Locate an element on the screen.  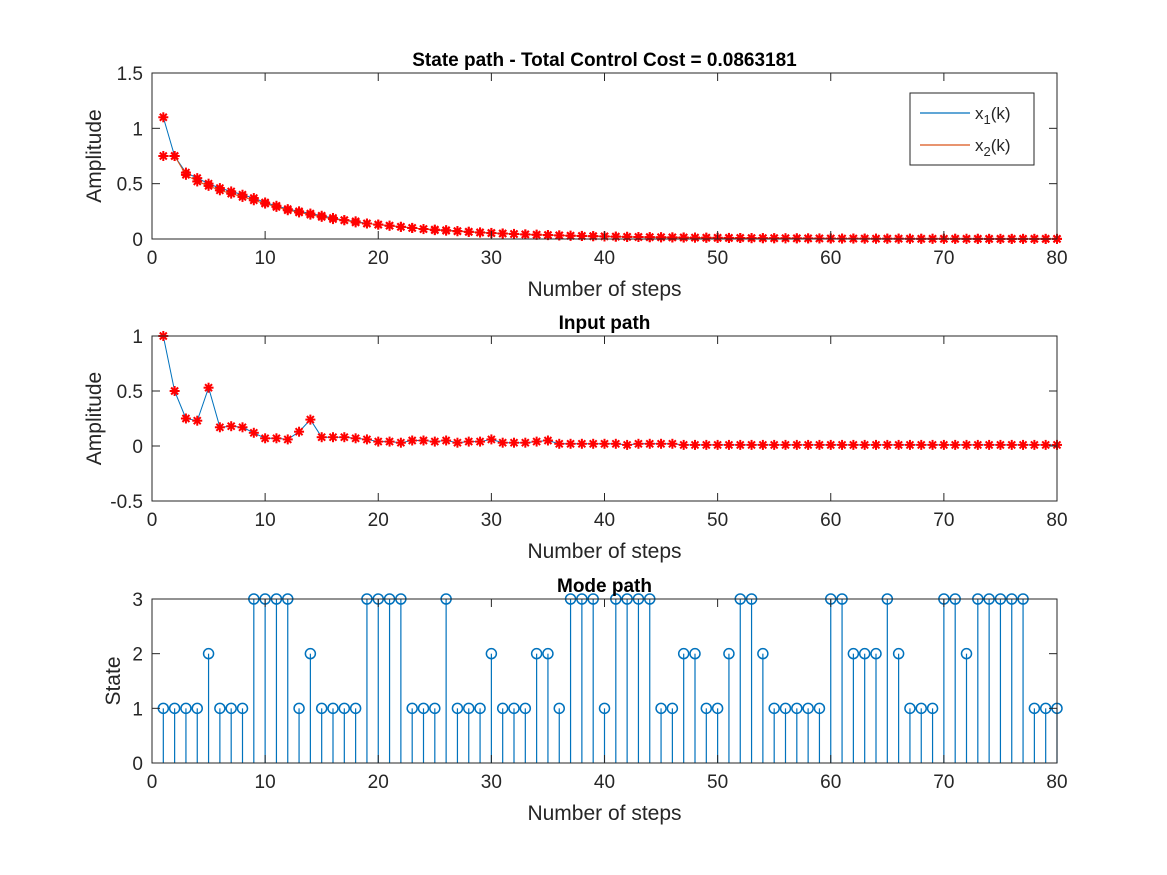
legend-label-2: x2(k) is located at coordinates (993, 147).